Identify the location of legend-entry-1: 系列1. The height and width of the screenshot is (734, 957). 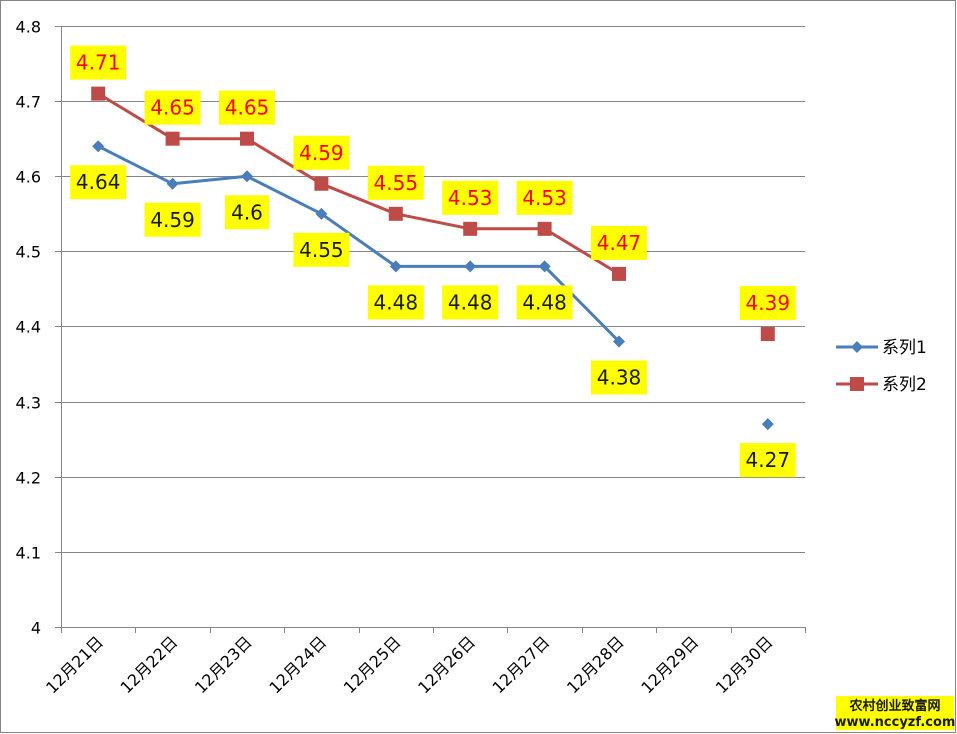
(881, 348).